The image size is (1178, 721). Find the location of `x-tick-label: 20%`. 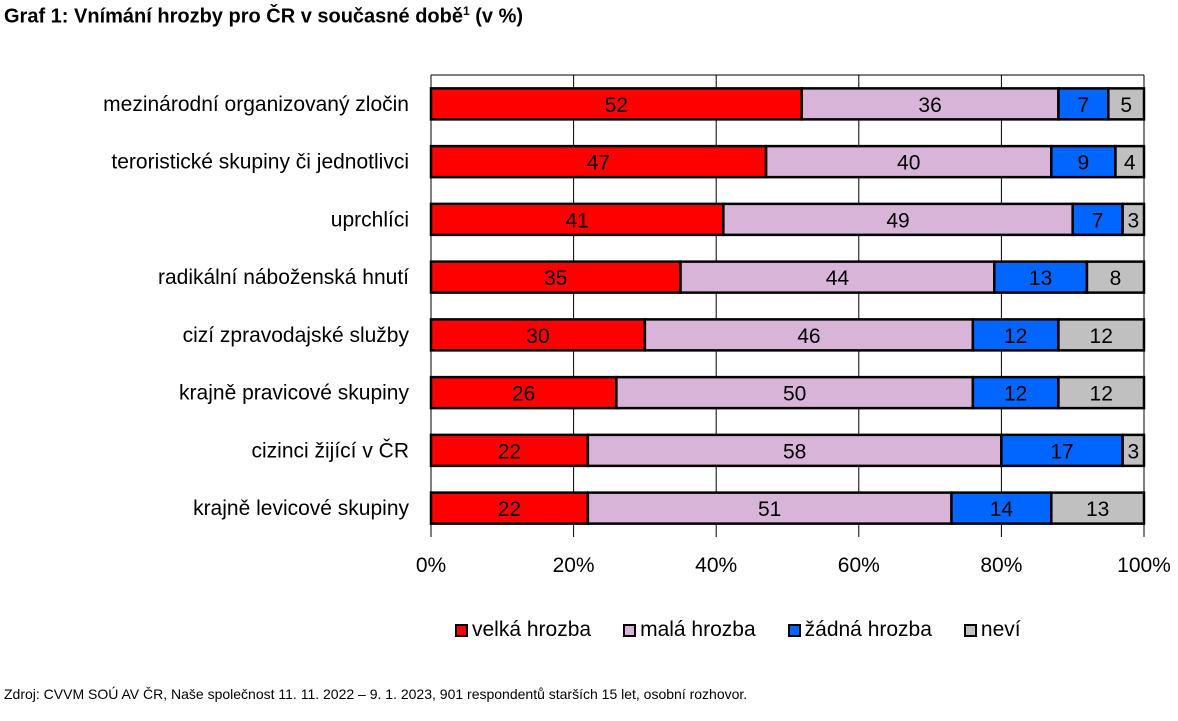

x-tick-label: 20% is located at coordinates (574, 565).